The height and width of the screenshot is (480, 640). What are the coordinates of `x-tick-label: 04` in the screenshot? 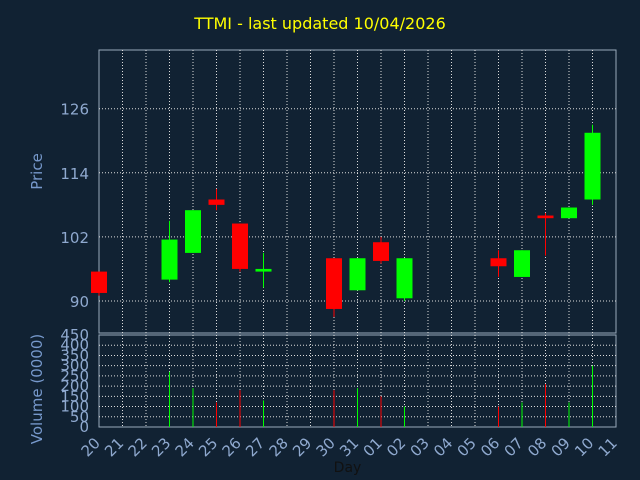 It's located at (443, 447).